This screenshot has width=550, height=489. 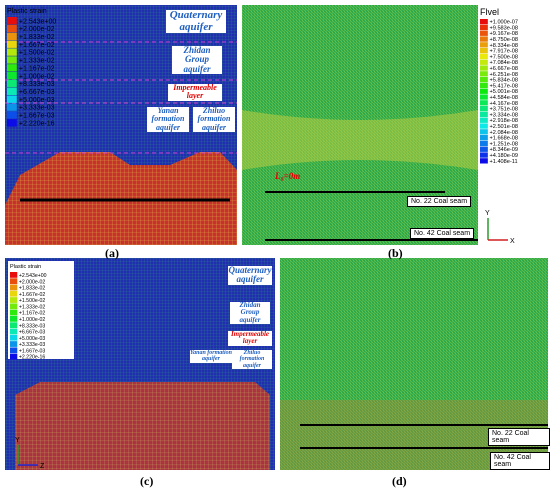 What do you see at coordinates (504, 115) in the screenshot?
I see `legend-entry: +3.334e-08` at bounding box center [504, 115].